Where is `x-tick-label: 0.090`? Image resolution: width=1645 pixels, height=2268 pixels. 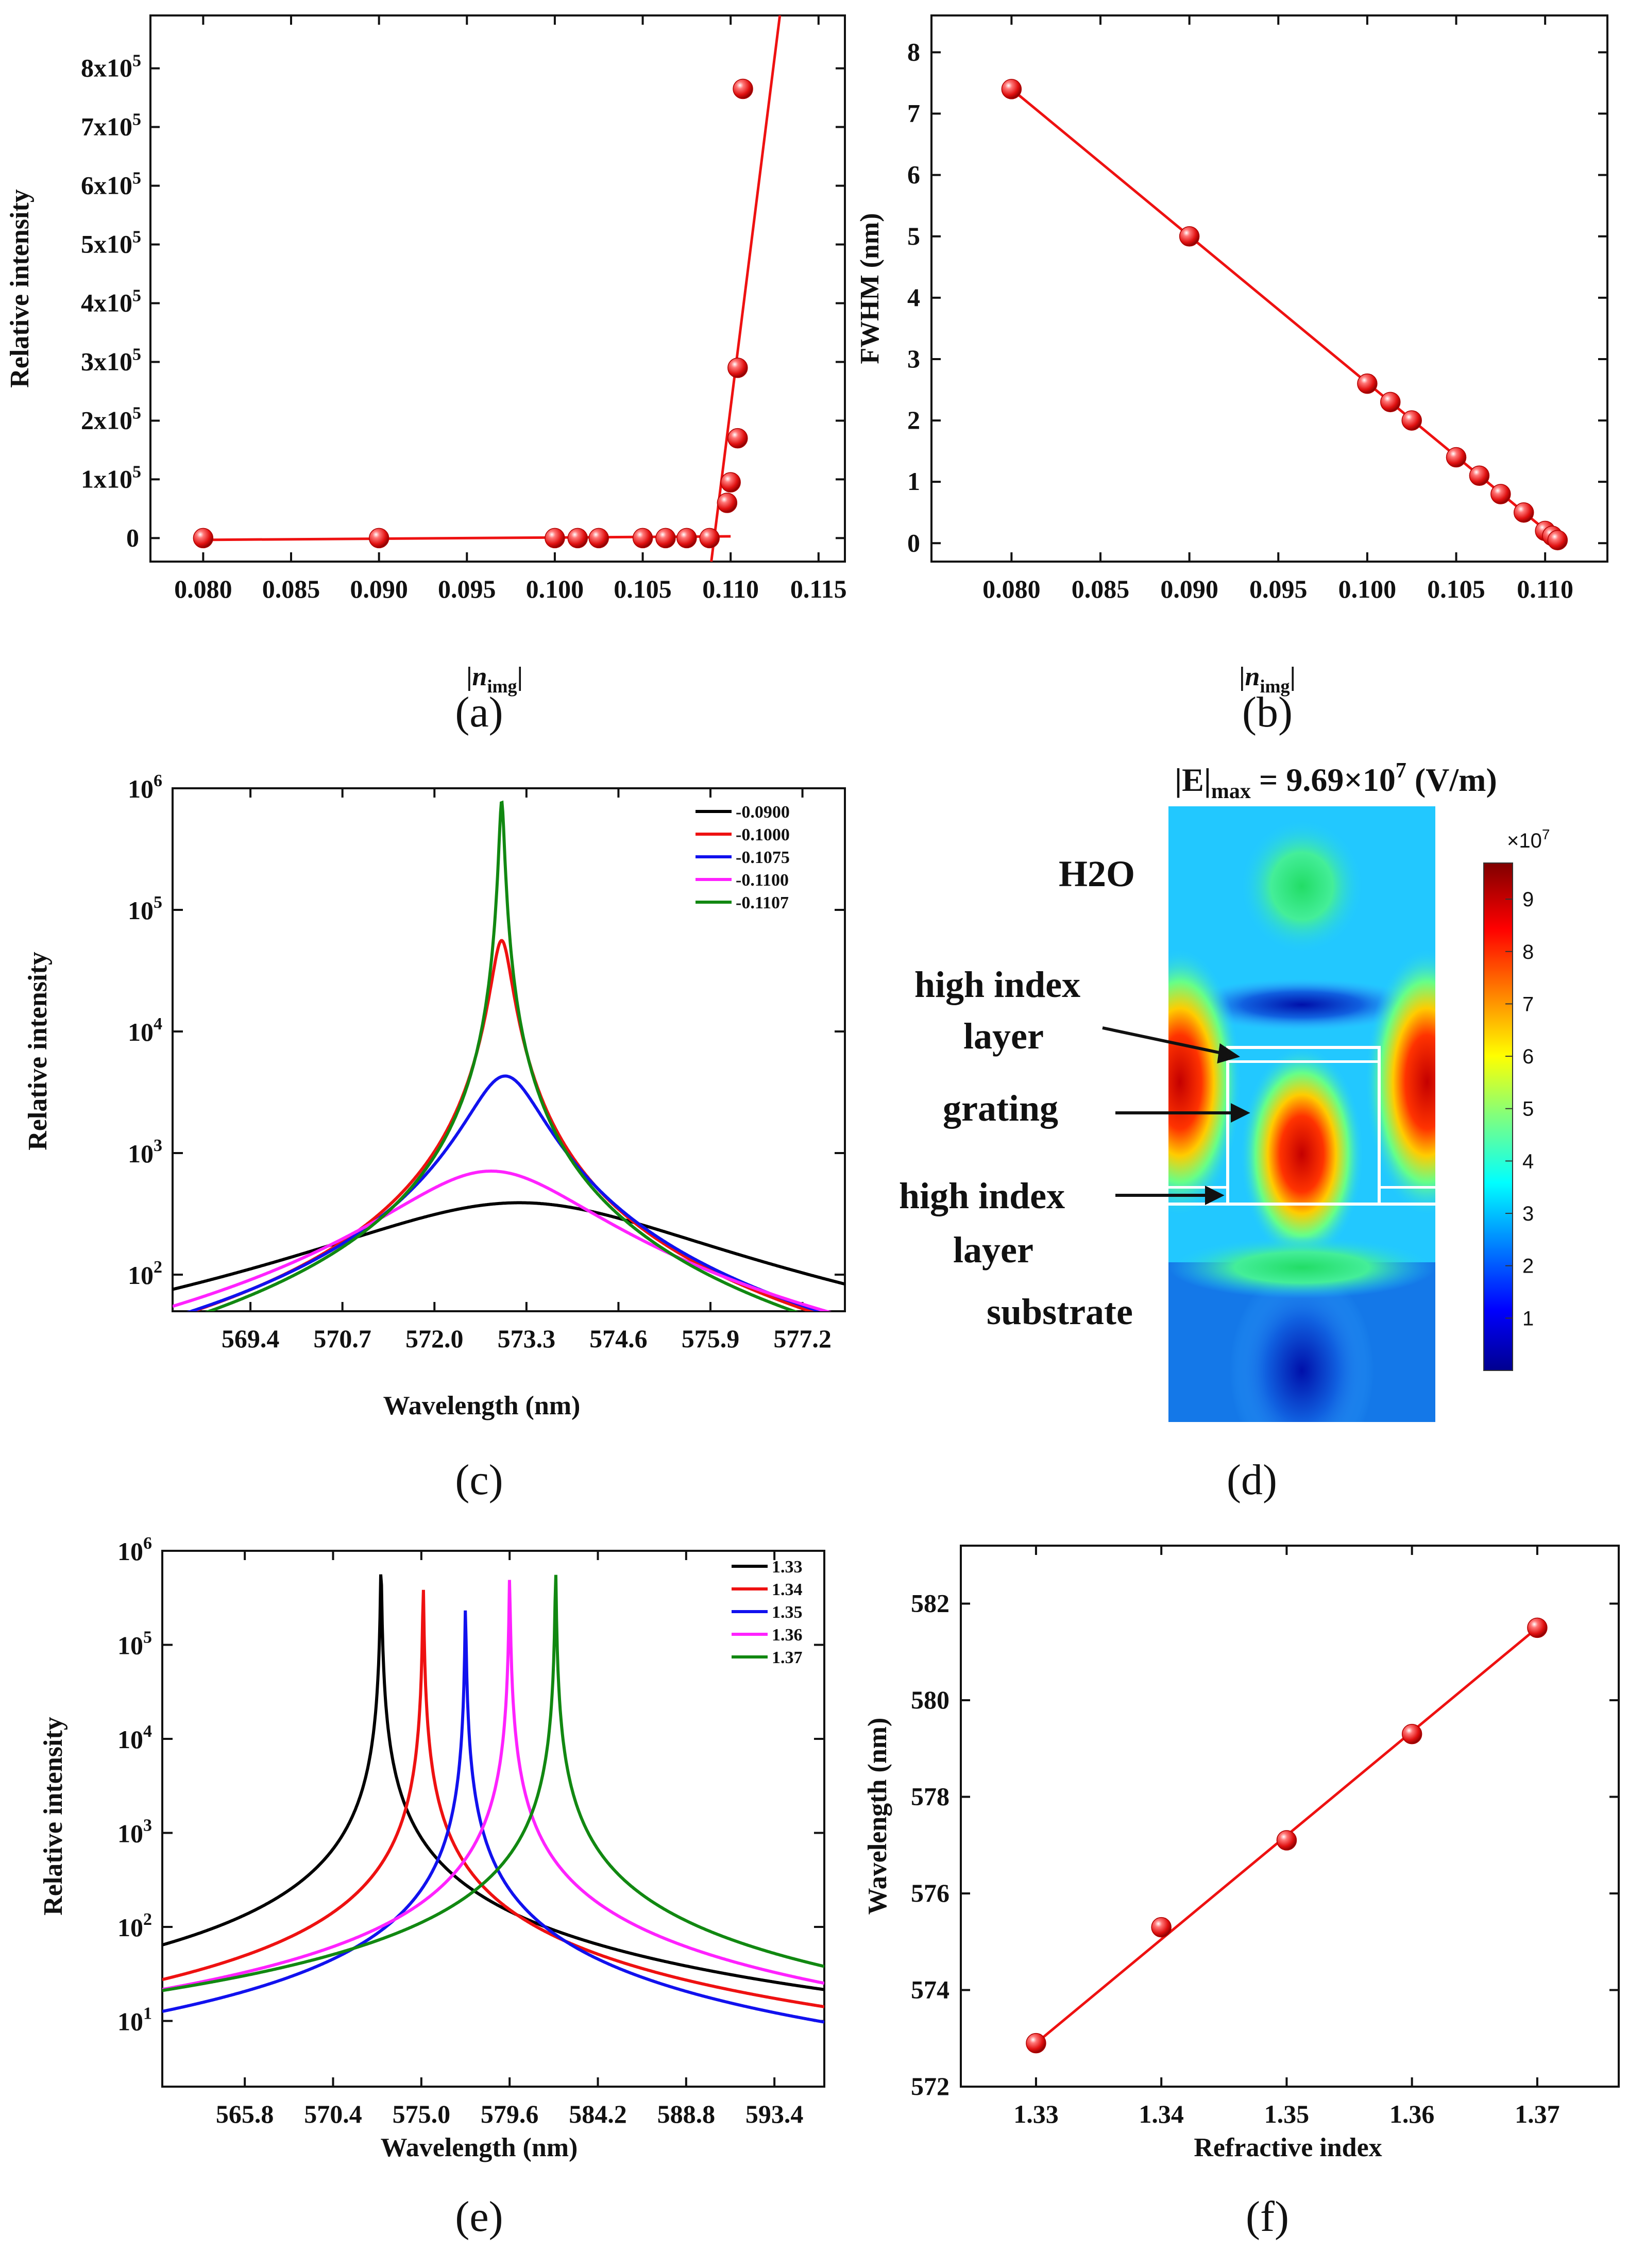 x-tick-label: 0.090 is located at coordinates (379, 588).